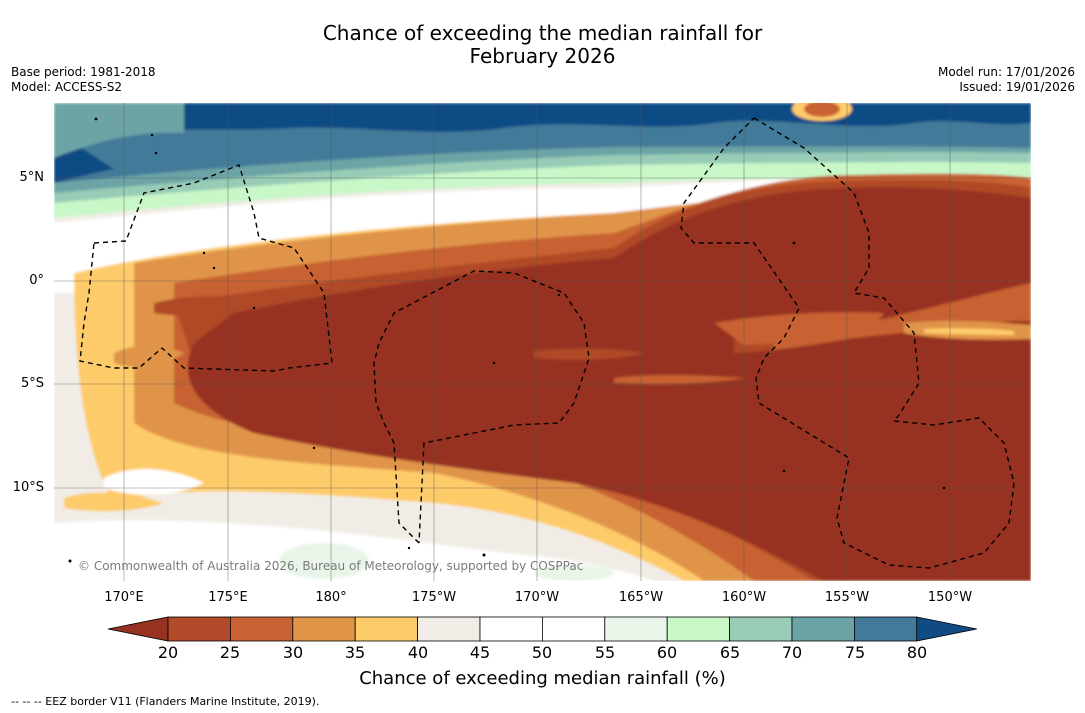  Describe the element at coordinates (67, 87) in the screenshot. I see `model-name: Model: ACCESS-S2` at that location.